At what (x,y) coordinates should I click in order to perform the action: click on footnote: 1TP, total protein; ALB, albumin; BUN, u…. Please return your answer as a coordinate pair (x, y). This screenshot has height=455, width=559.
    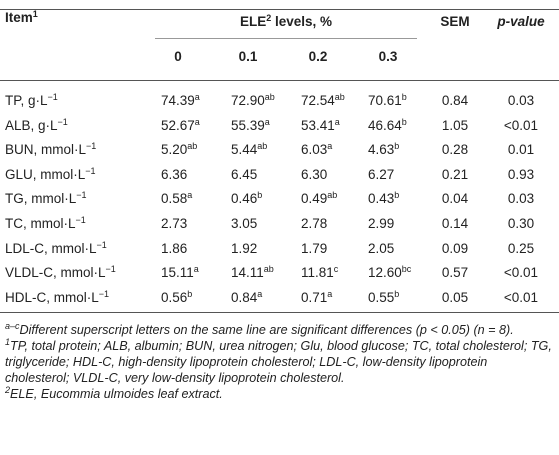
    Looking at the image, I should click on (280, 362).